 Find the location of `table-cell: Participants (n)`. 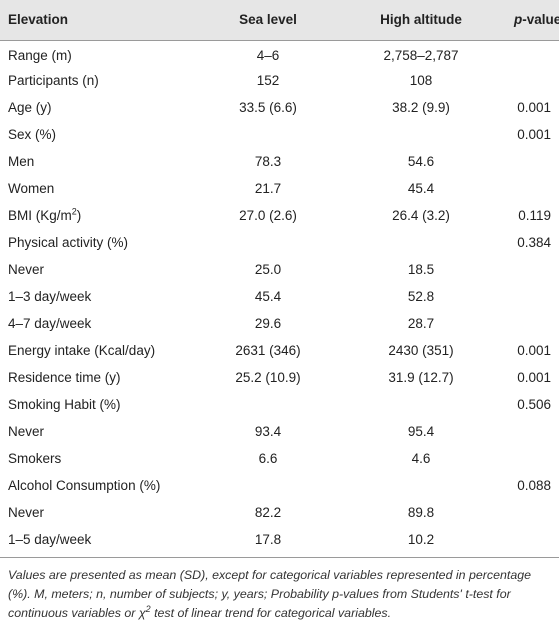

table-cell: Participants (n) is located at coordinates (53, 80).